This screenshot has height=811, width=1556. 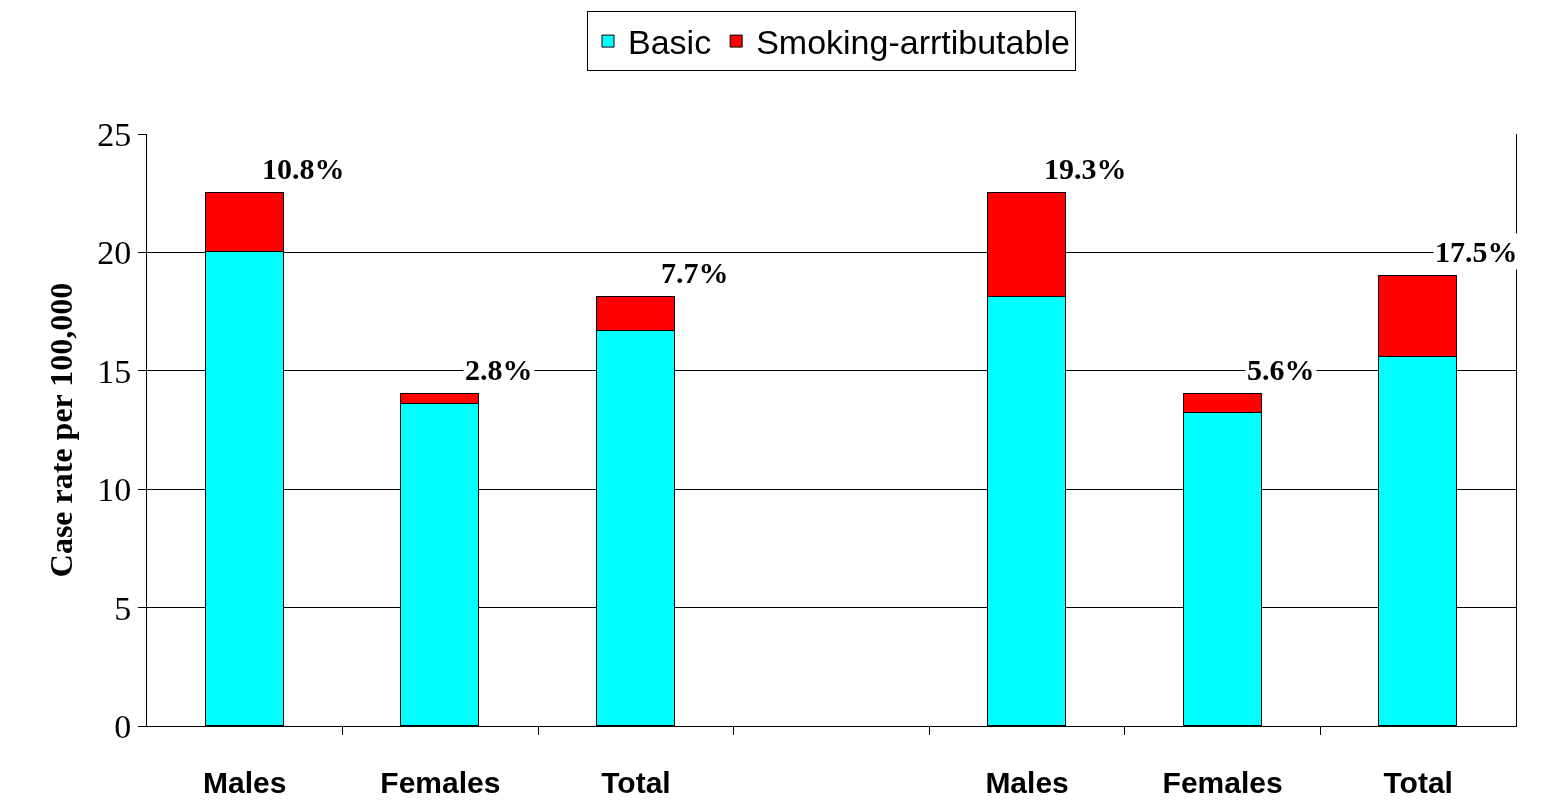 I want to click on legend-label: Smoking-arrtibutable, so click(x=913, y=42).